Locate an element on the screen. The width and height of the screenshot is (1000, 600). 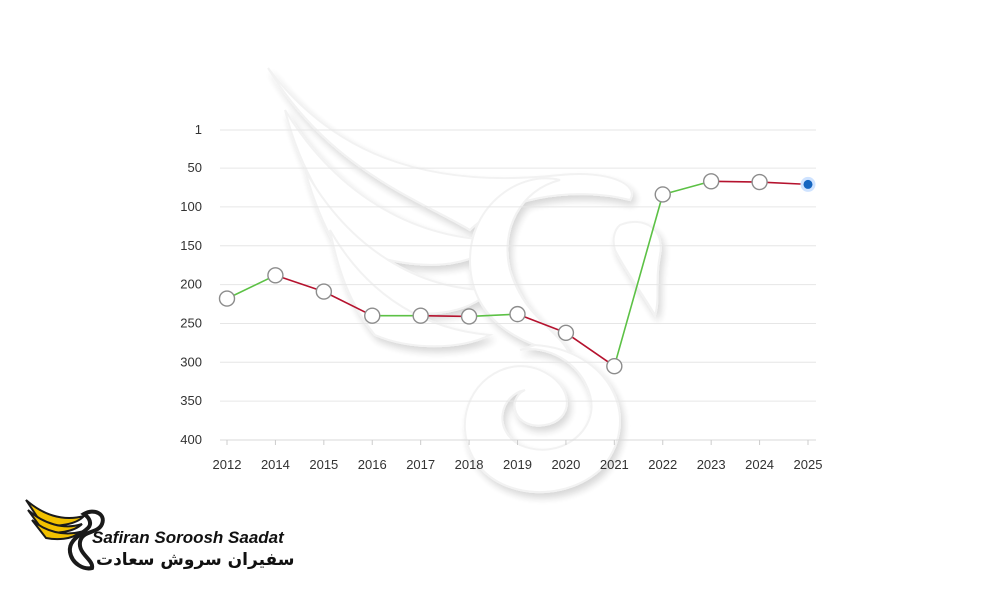
x-tick-label: 2021 is located at coordinates (614, 464).